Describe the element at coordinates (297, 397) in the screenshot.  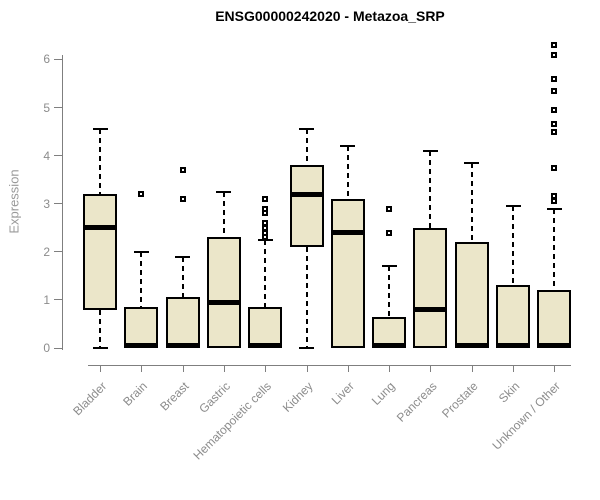
I see `x-tick-label: Kidney` at that location.